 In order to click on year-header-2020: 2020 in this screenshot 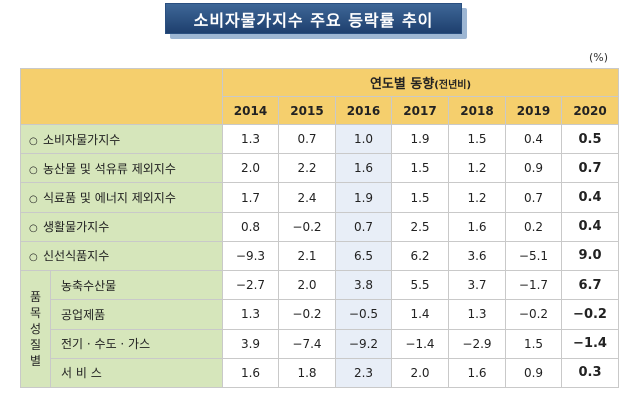, I will do `click(590, 110)`.